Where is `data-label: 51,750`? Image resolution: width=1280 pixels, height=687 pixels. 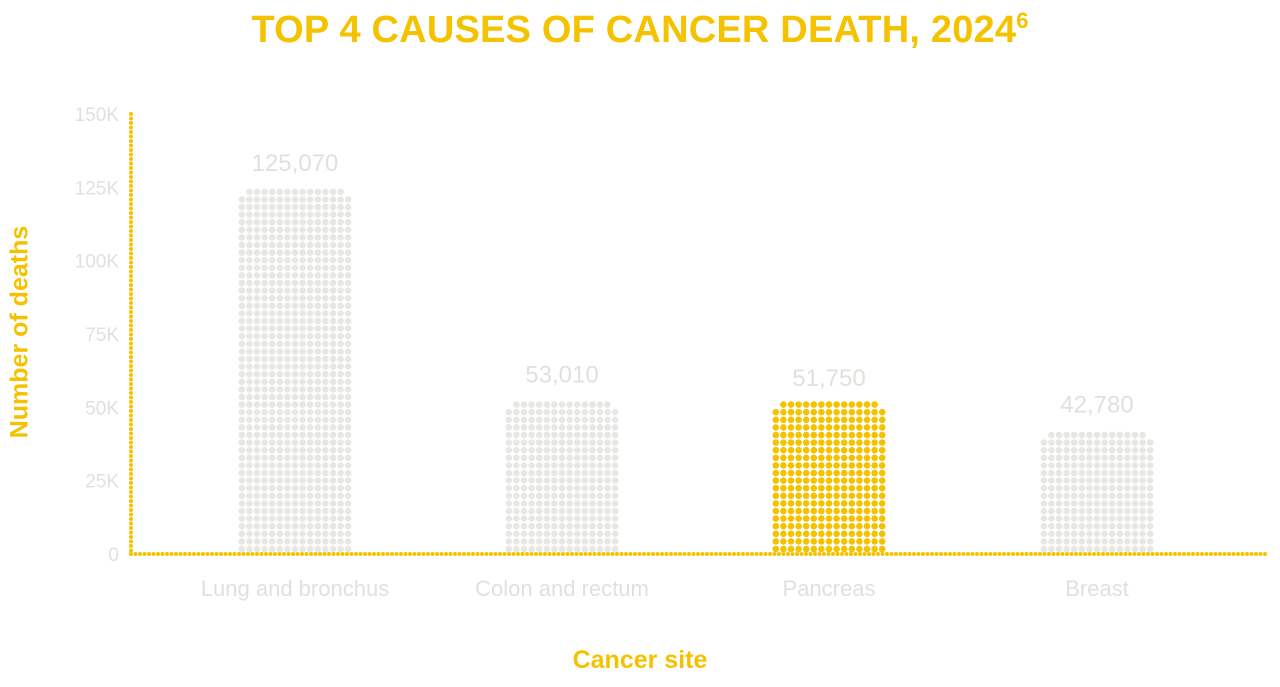 data-label: 51,750 is located at coordinates (828, 378).